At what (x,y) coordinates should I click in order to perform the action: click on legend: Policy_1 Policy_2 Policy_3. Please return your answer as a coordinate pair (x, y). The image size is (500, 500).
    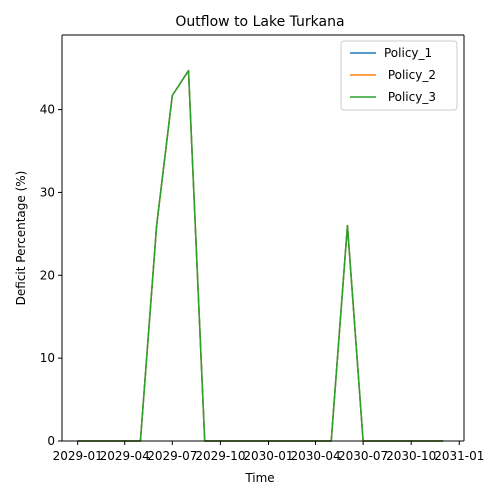
    Looking at the image, I should click on (399, 75).